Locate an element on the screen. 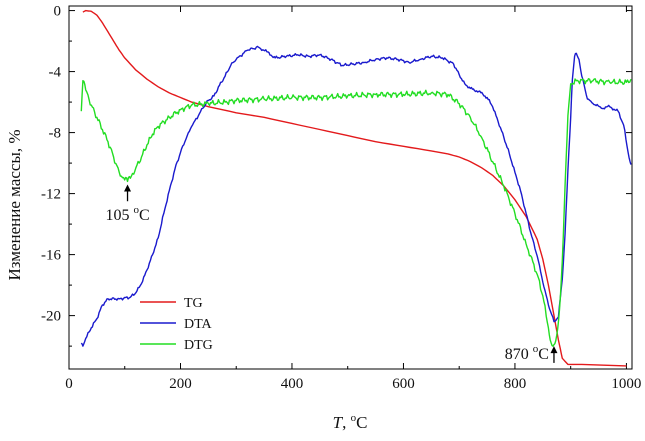 The width and height of the screenshot is (645, 441). x-tick-label: 600 is located at coordinates (403, 384).